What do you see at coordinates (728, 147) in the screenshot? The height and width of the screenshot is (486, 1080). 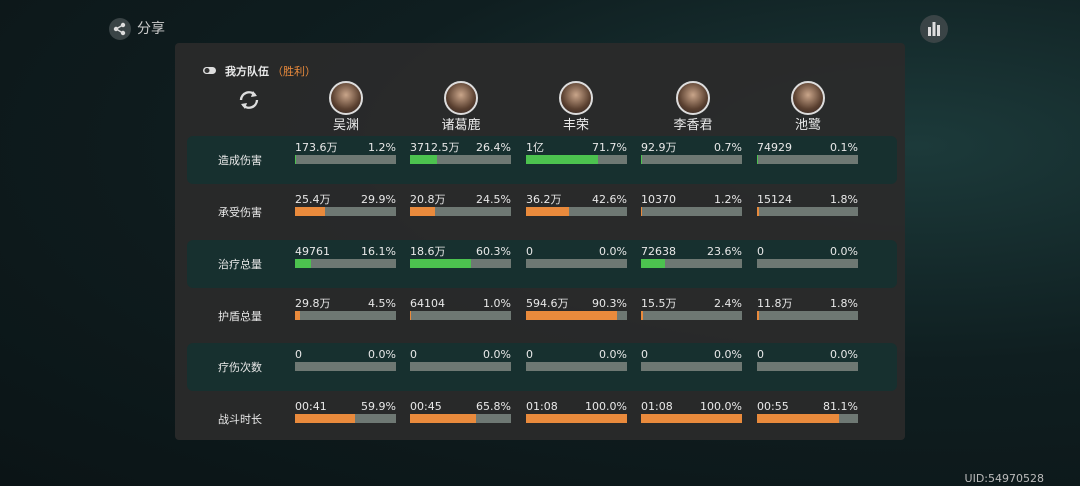 I see `cell-percent: 0.7%` at bounding box center [728, 147].